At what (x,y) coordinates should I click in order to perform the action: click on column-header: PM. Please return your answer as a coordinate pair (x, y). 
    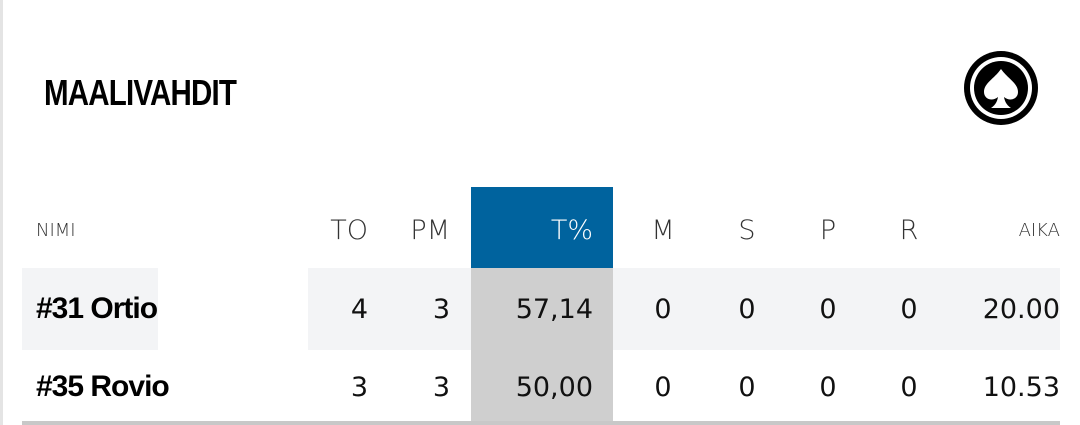
    Looking at the image, I should click on (430, 230).